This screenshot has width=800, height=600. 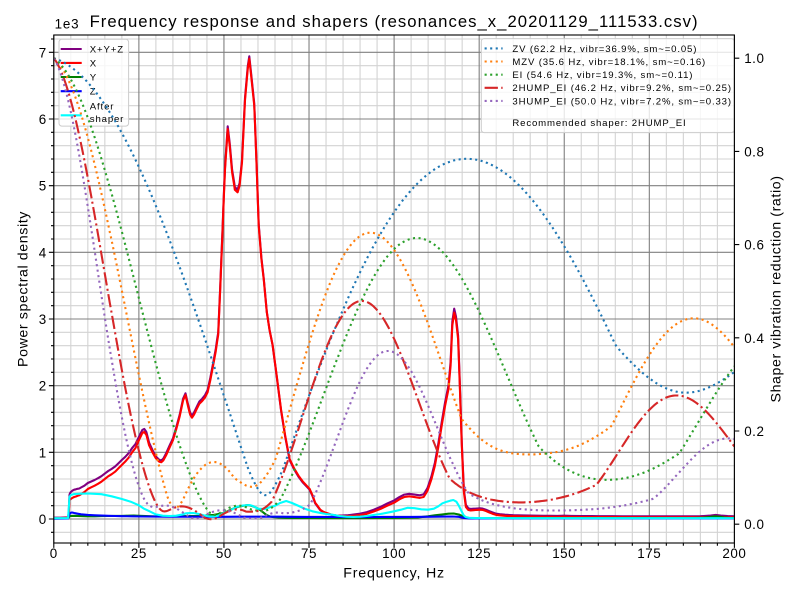 What do you see at coordinates (734, 553) in the screenshot?
I see `svg-text: 200` at bounding box center [734, 553].